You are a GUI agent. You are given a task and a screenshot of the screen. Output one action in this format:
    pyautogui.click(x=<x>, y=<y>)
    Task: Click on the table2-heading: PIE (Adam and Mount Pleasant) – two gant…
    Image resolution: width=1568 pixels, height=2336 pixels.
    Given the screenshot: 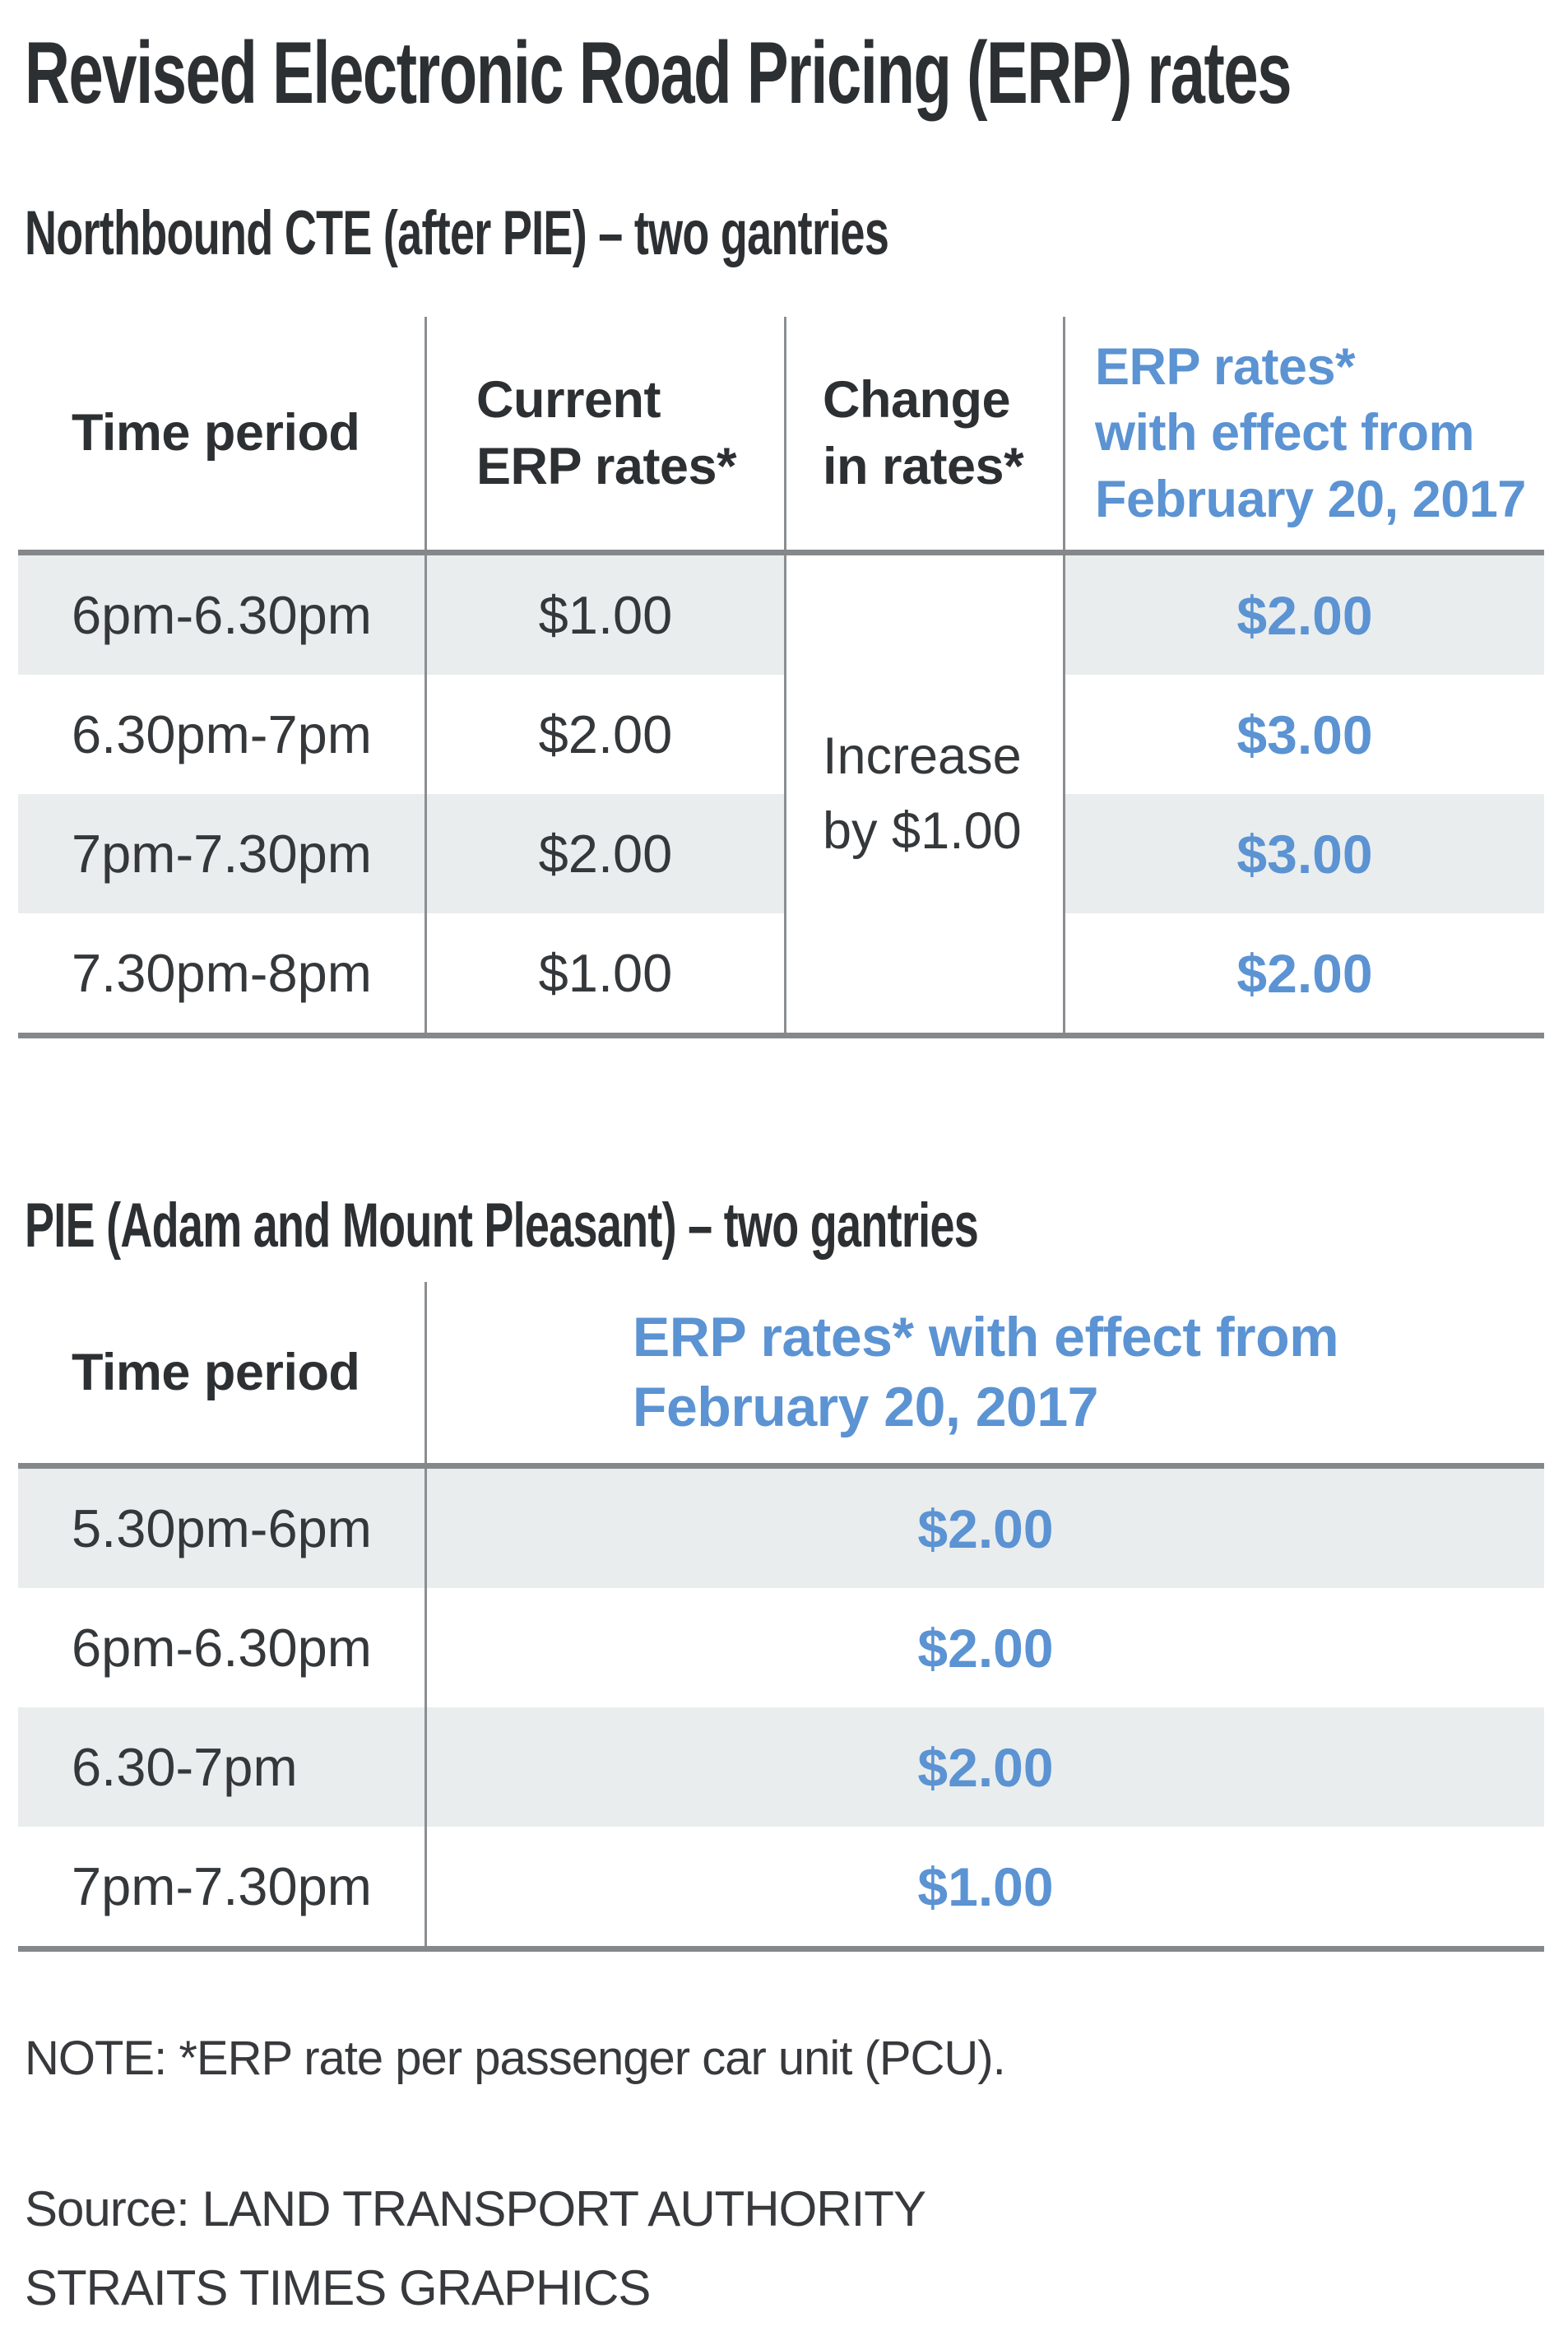 What is the action you would take?
    pyautogui.click(x=502, y=1226)
    